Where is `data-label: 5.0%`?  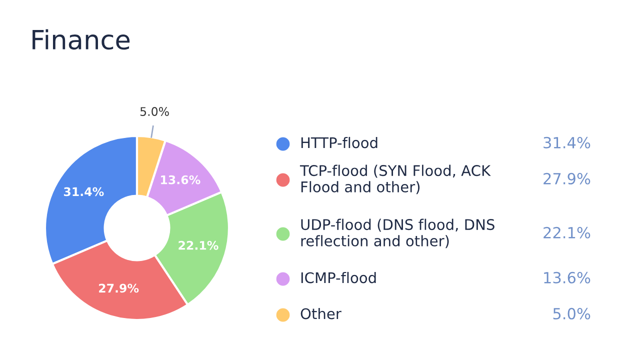
data-label: 5.0% is located at coordinates (154, 111).